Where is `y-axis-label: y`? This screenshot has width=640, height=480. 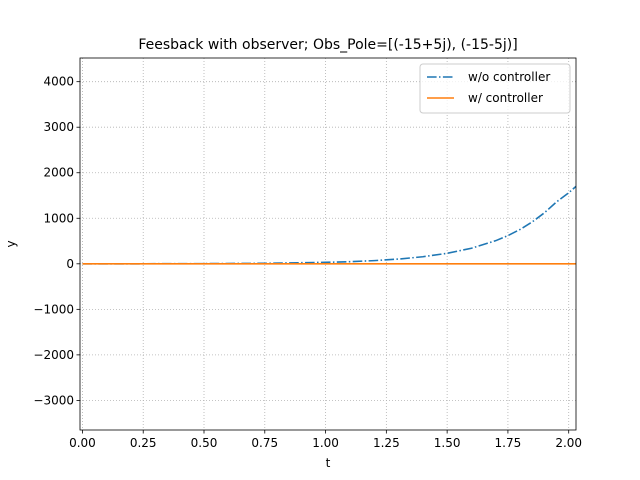
y-axis-label: y is located at coordinates (11, 243).